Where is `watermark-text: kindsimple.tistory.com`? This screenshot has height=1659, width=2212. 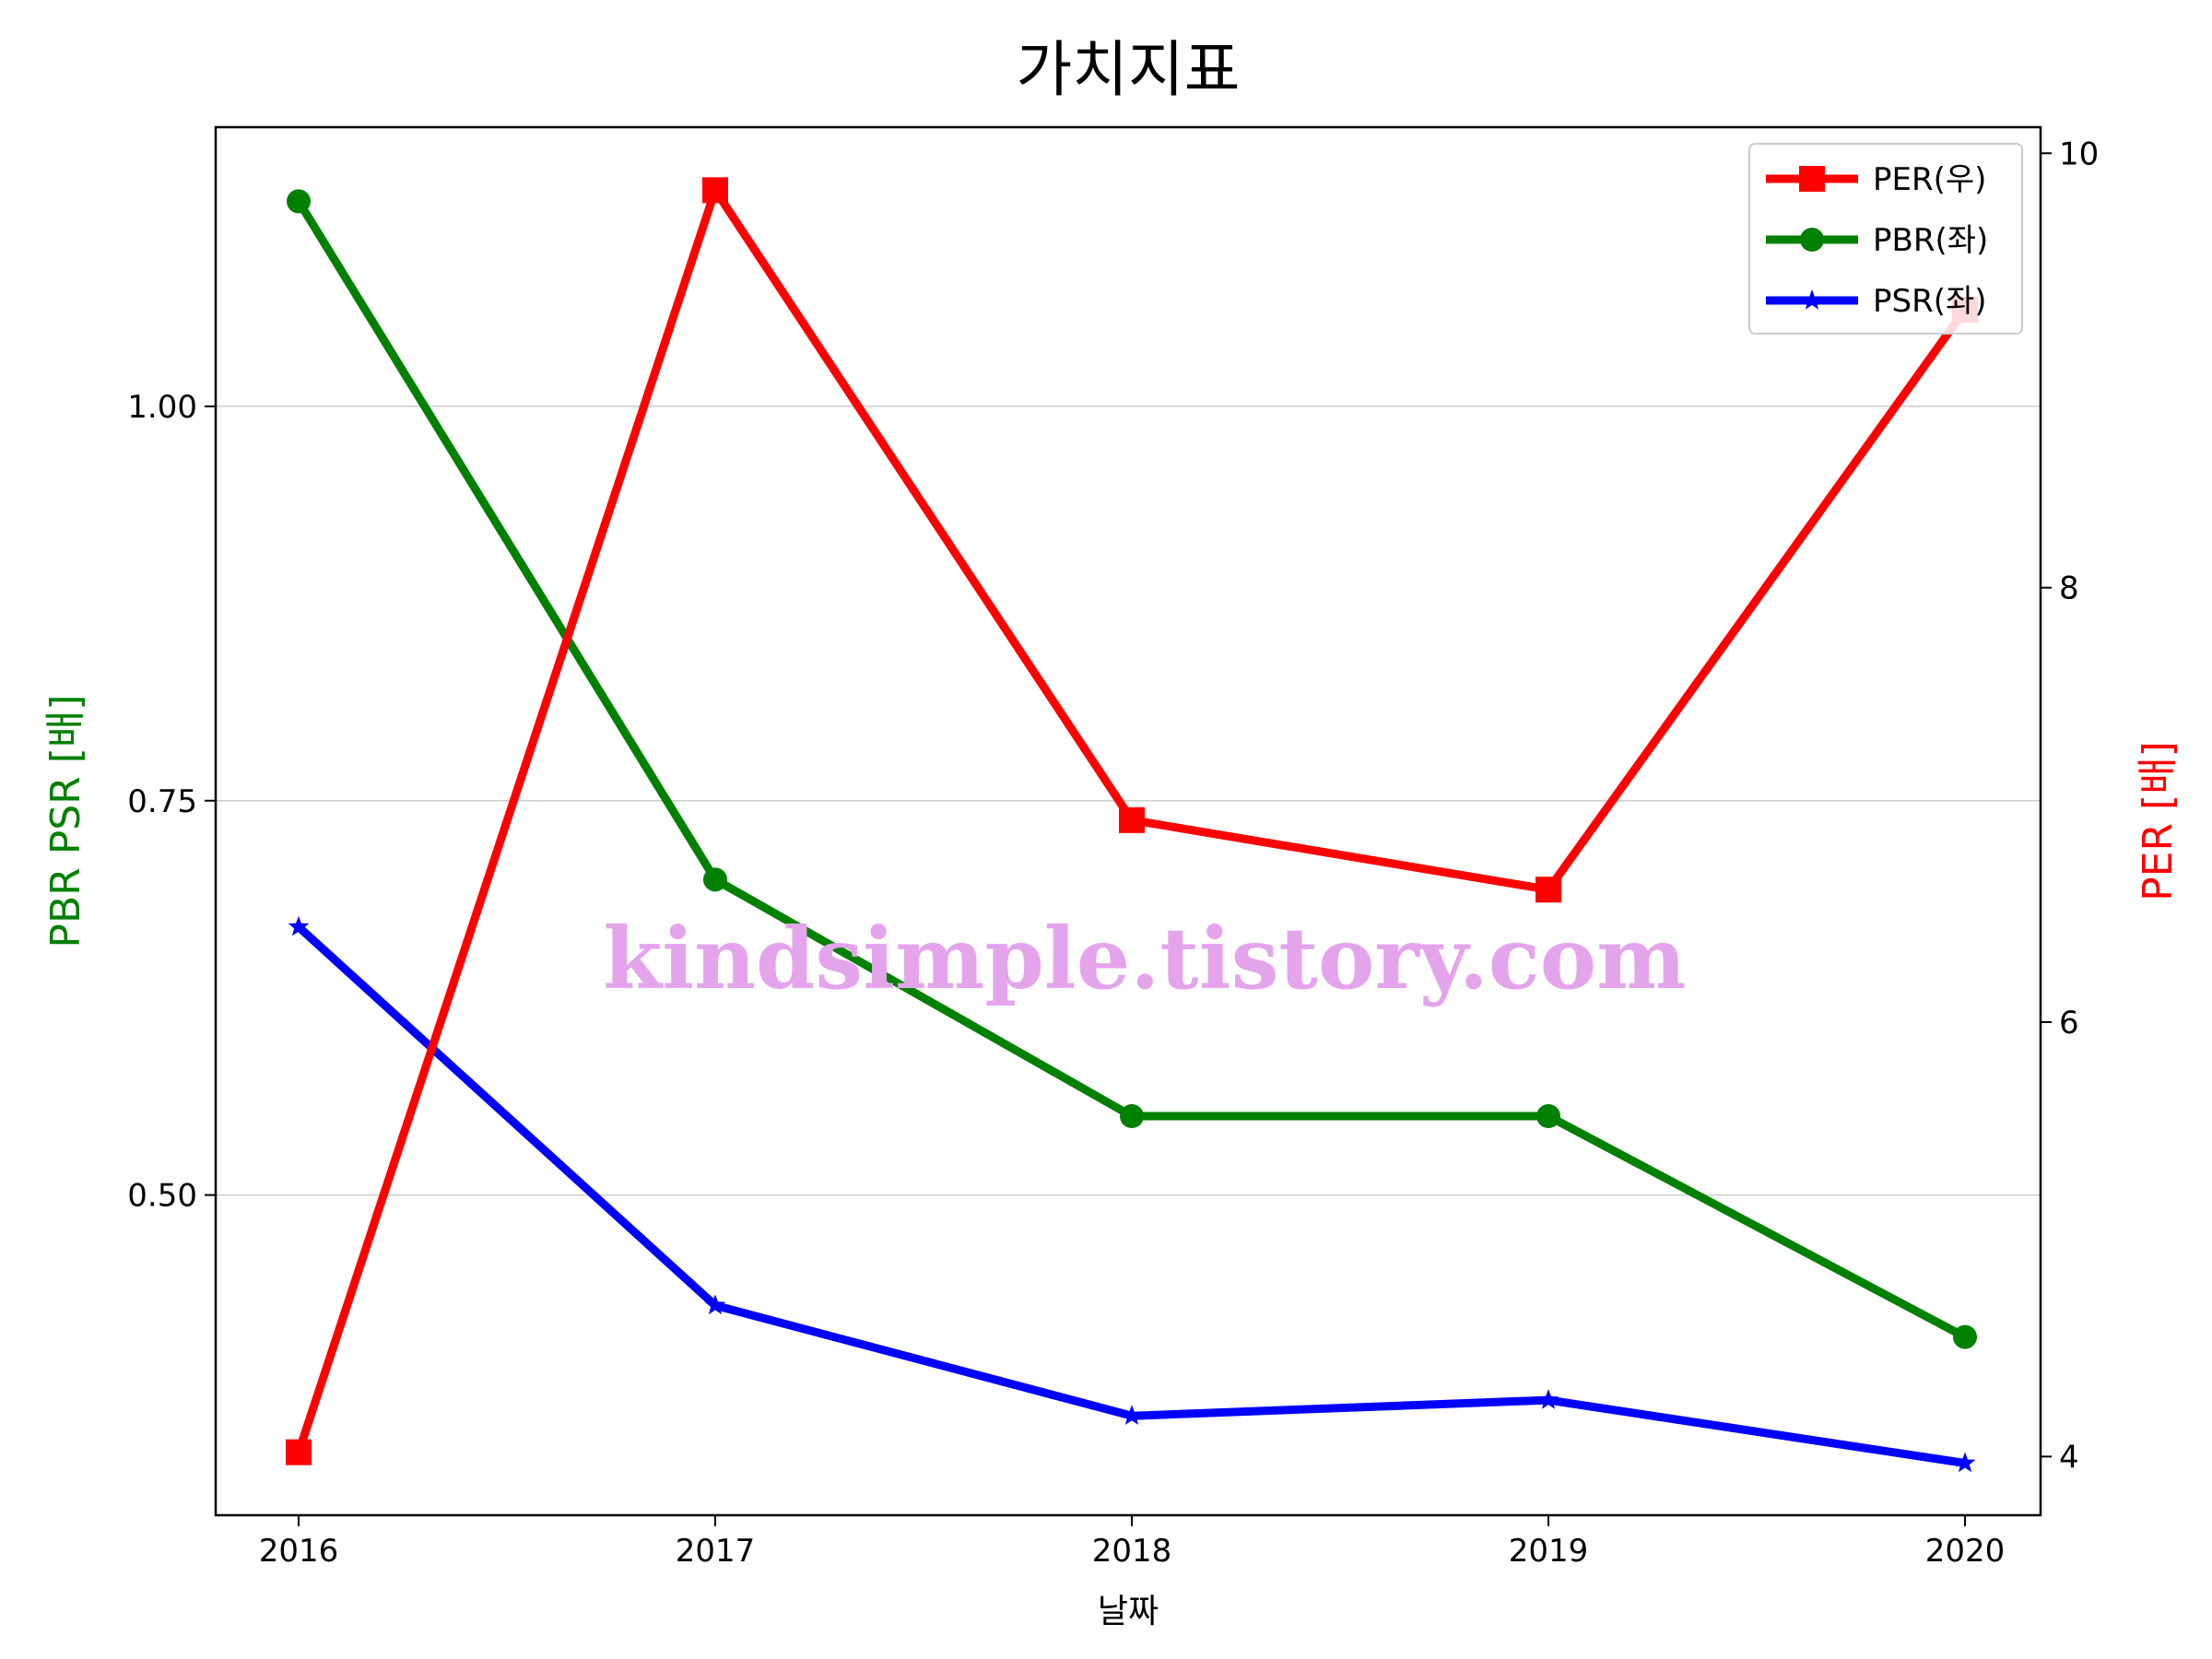
watermark-text: kindsimple.tistory.com is located at coordinates (1144, 958).